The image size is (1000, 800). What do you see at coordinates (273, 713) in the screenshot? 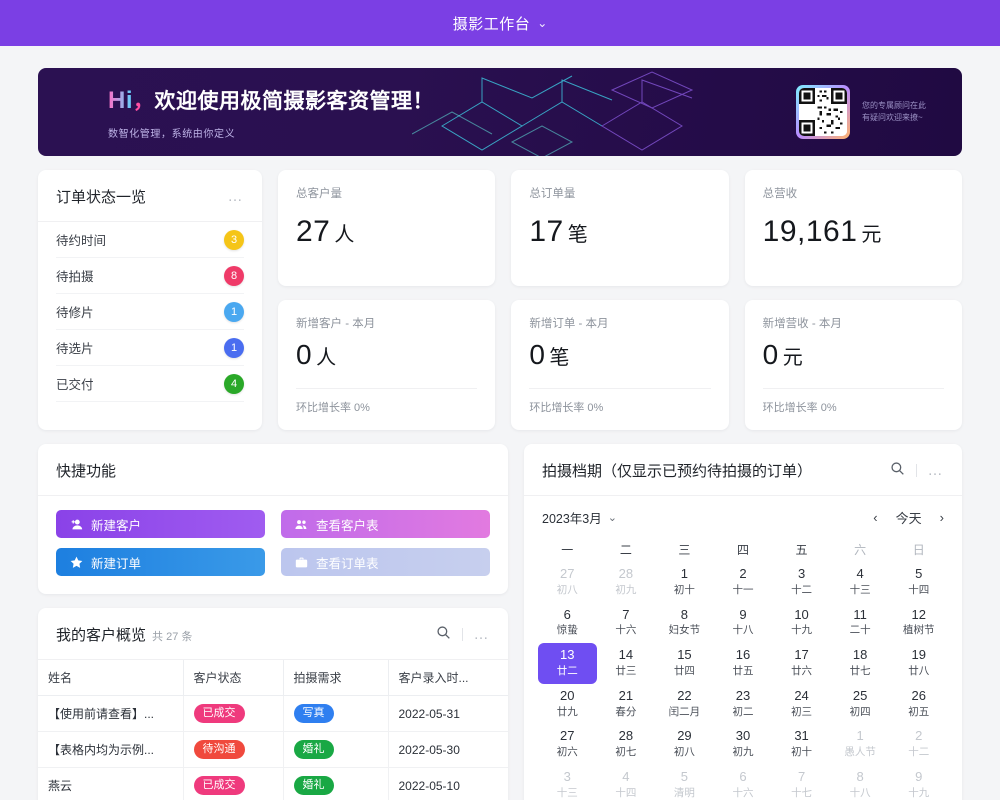
I see `table-row: 【使用前请查看】... 已成交 写真 2022-05-31` at bounding box center [273, 713].